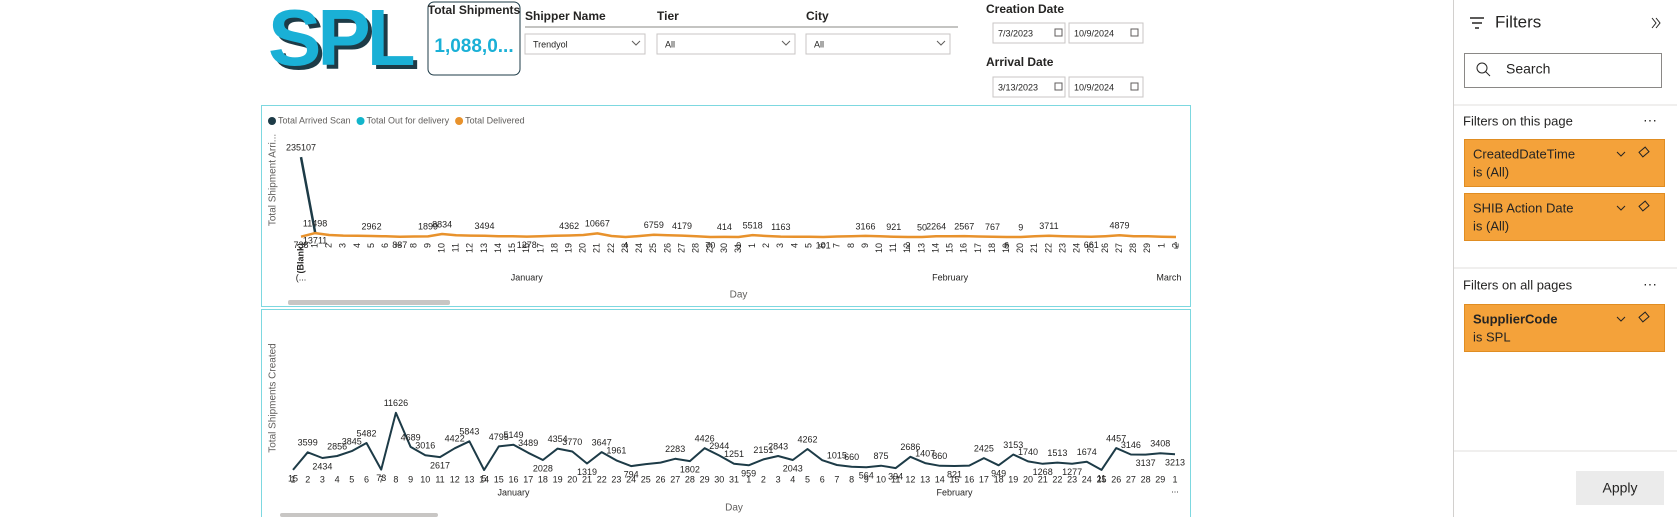  I want to click on x-tick-label: 23, so click(1072, 479).